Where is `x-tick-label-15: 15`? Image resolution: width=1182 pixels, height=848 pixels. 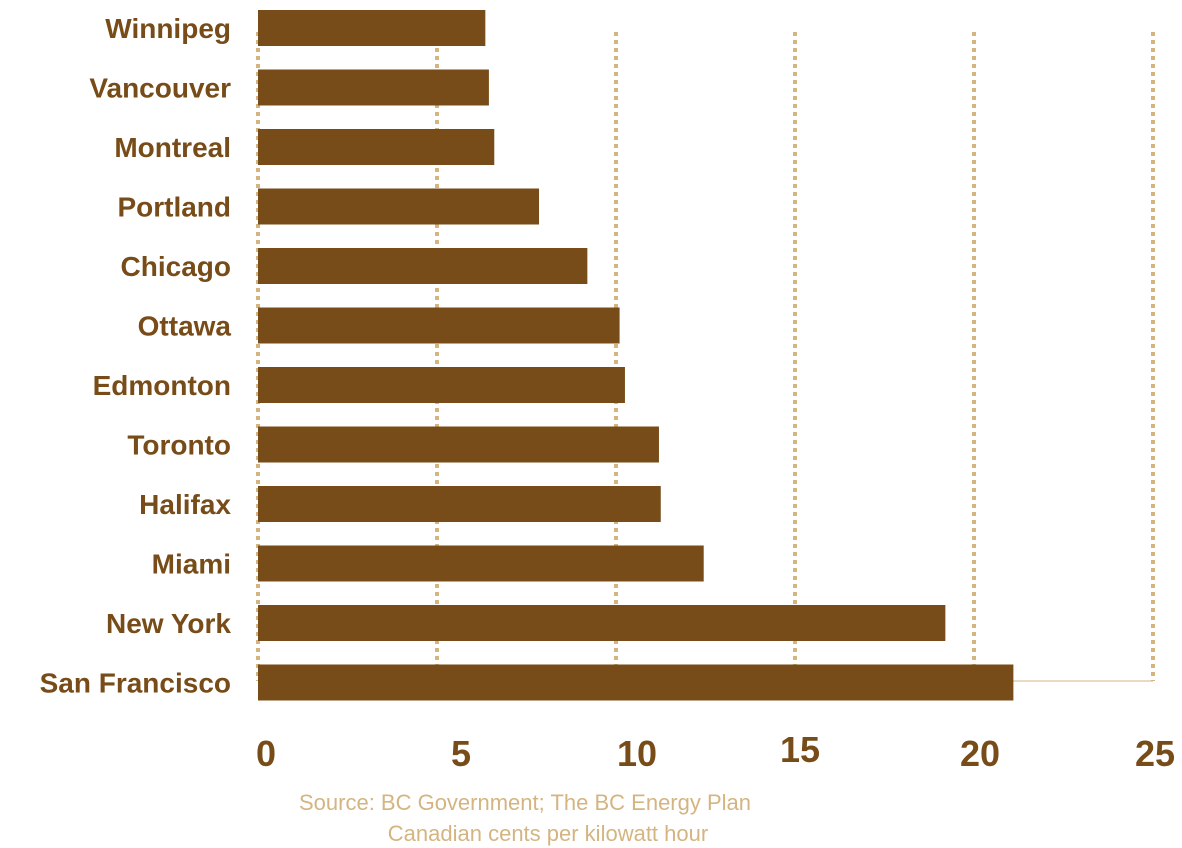
x-tick-label-15: 15 is located at coordinates (800, 749).